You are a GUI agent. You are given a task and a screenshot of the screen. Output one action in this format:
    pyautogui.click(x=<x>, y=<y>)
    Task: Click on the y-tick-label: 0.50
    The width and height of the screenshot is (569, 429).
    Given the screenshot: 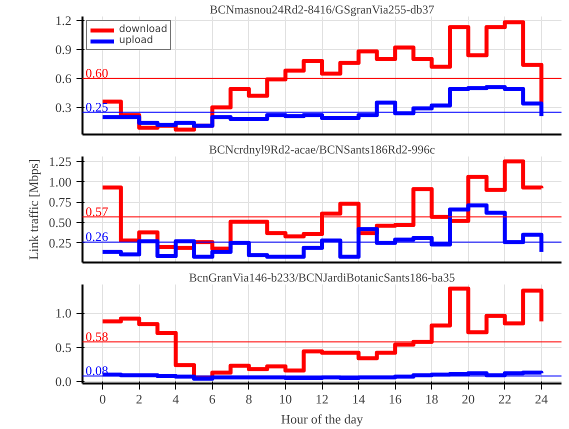 What is the action you would take?
    pyautogui.click(x=60, y=222)
    